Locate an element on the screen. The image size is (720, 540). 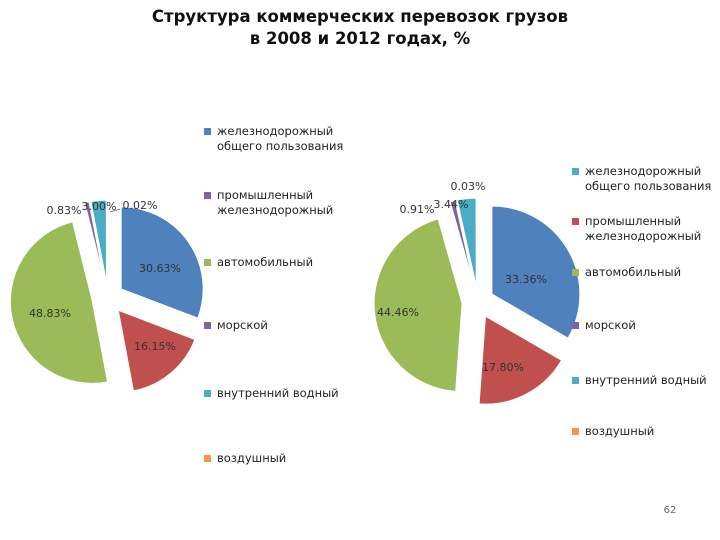
legend-2-item-2: промышленный железнодорожный is located at coordinates (636, 229).